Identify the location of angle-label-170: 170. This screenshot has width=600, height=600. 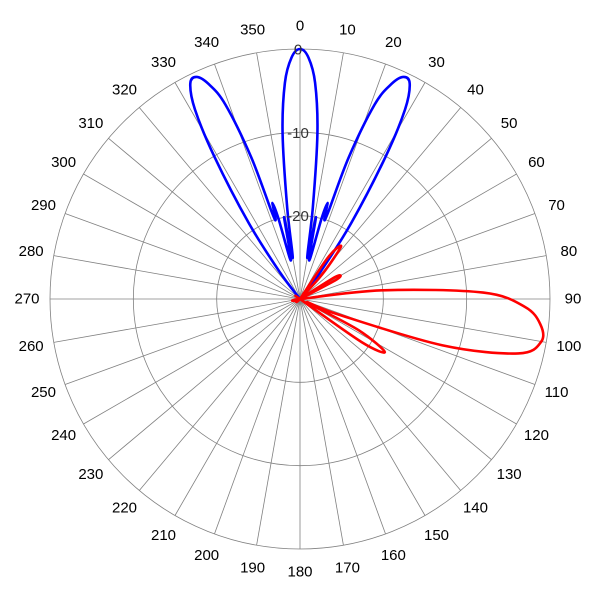
(347, 567).